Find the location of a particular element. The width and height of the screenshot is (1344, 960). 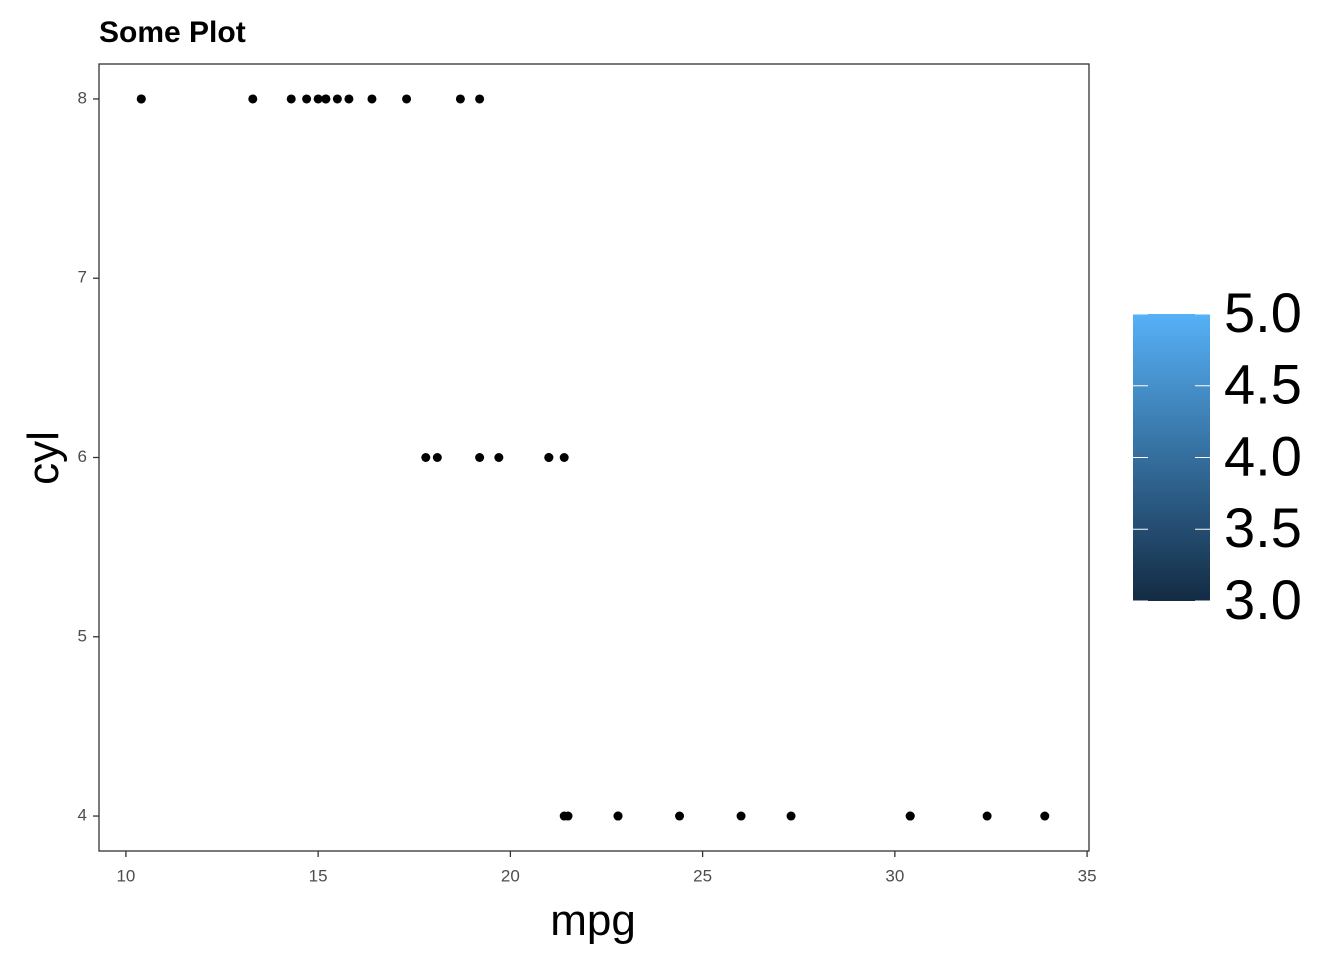

colorbar-label: 5.0 is located at coordinates (1263, 312).